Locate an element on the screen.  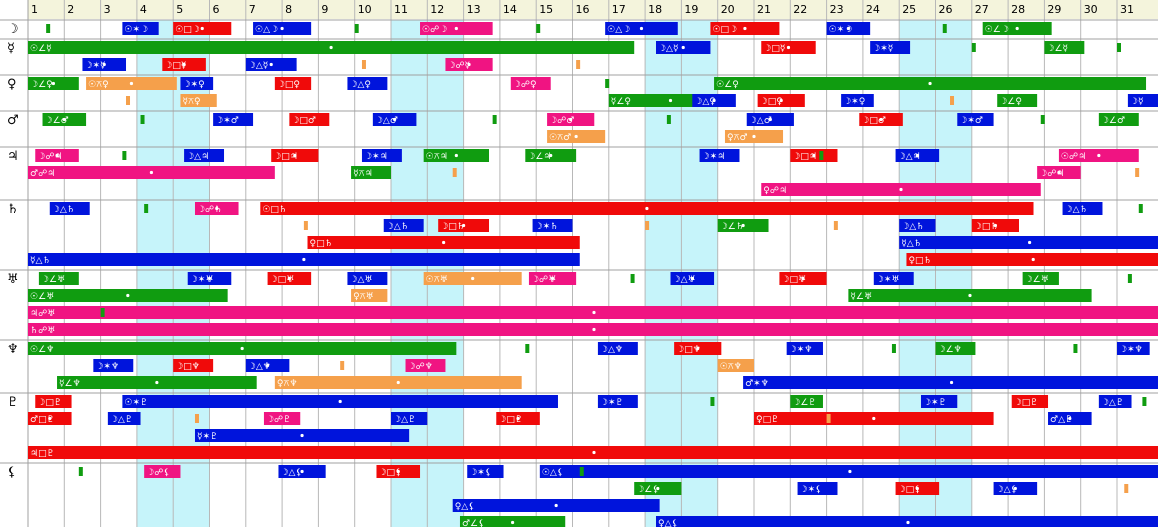
day-number: 4 is located at coordinates (143, 9).